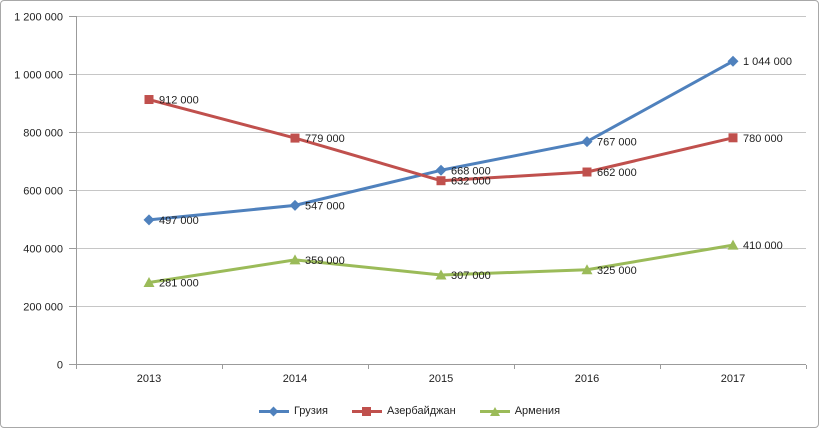  Describe the element at coordinates (179, 101) in the screenshot. I see `data-label: 912 000` at that location.